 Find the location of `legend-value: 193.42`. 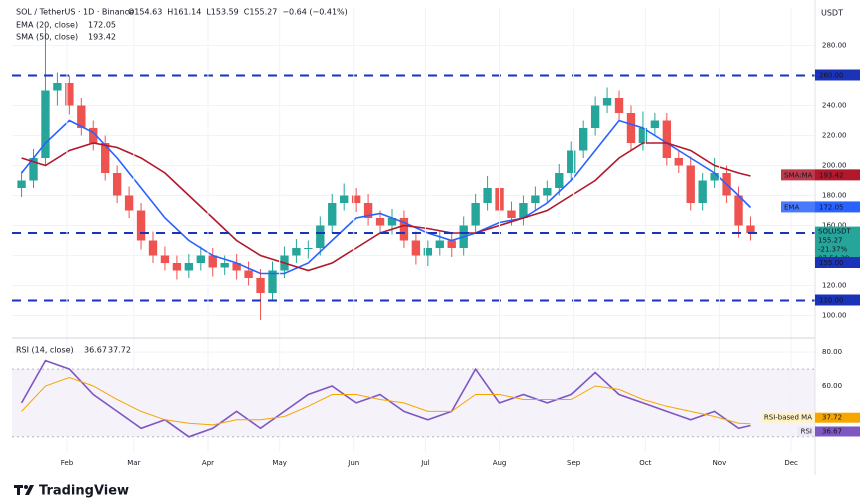

legend-value: 193.42 is located at coordinates (102, 37).